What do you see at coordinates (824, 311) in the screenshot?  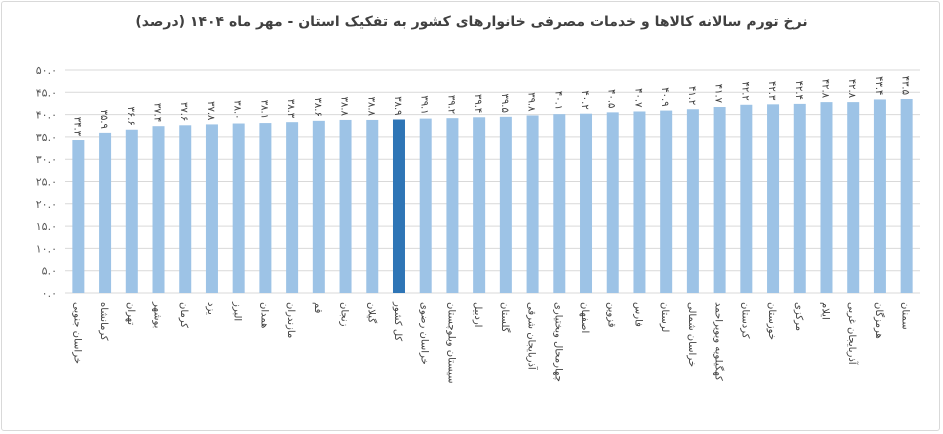 I see `x-tick-label: ایلام` at bounding box center [824, 311].